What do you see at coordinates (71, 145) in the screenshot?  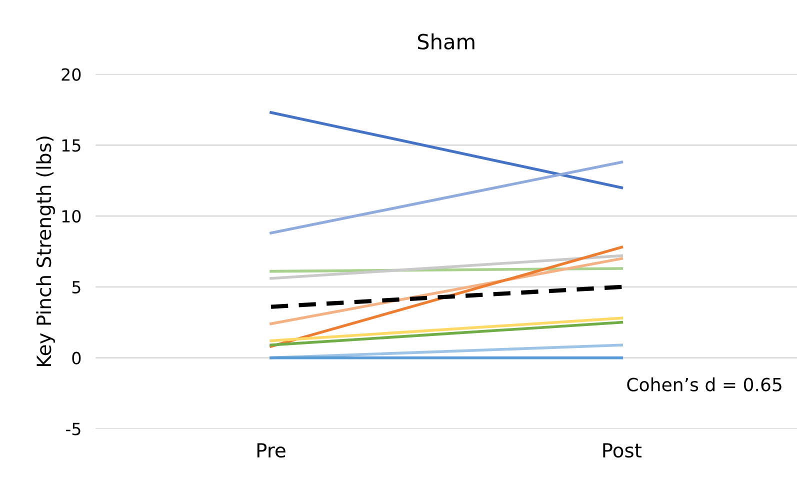 I see `y-tick-label: 15` at bounding box center [71, 145].